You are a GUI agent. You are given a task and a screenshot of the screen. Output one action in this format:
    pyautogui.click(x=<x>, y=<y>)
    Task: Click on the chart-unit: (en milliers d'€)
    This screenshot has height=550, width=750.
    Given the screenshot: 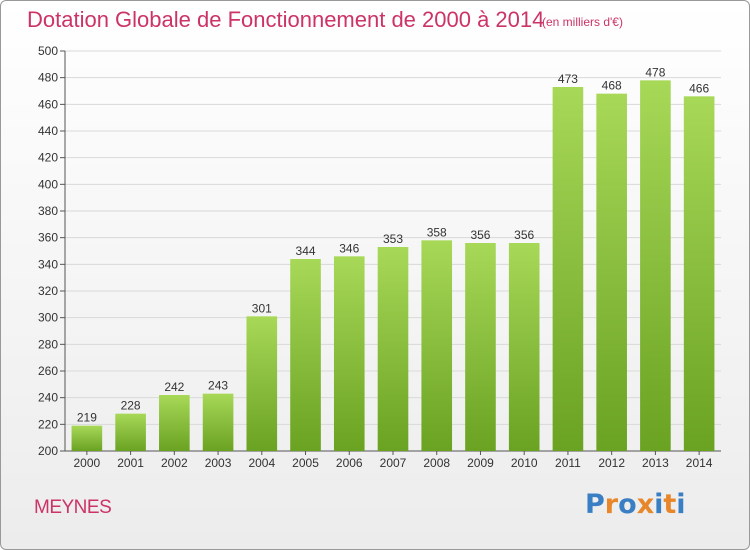 What is the action you would take?
    pyautogui.click(x=582, y=22)
    